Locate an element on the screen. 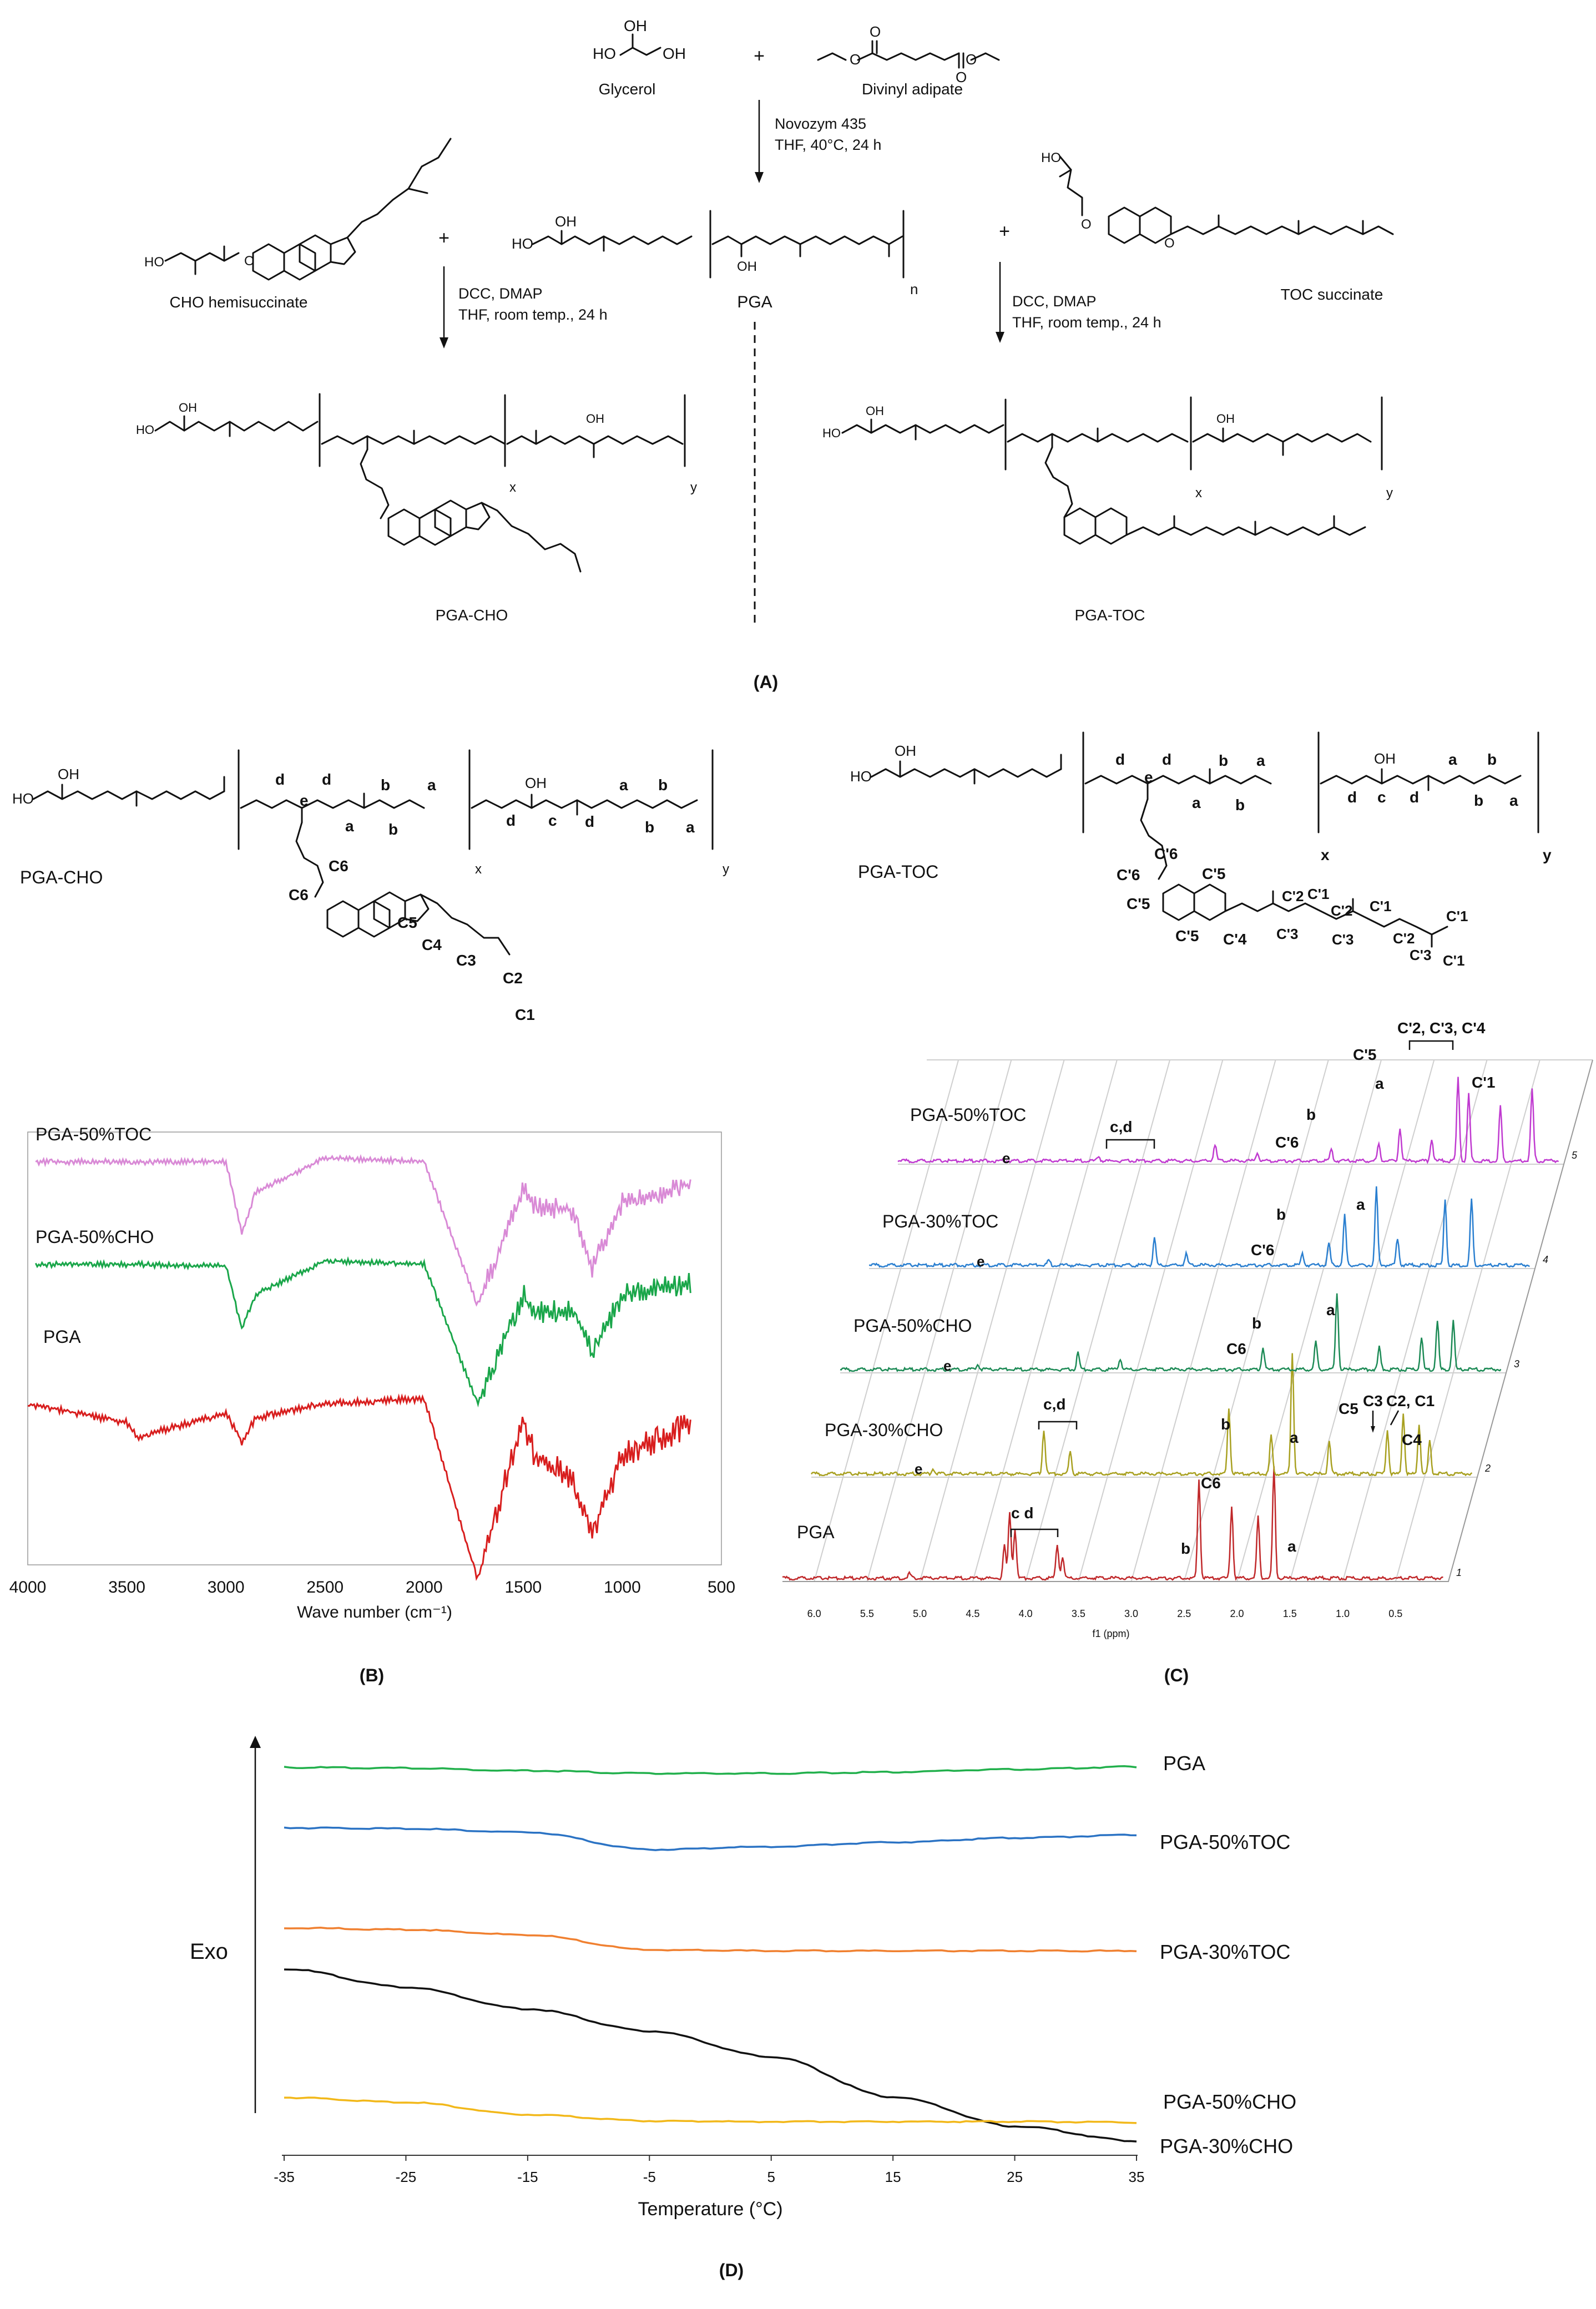 The image size is (1596, 2309). nmr-annot-c234p: C'2, C'3, C'4 is located at coordinates (1441, 1028).